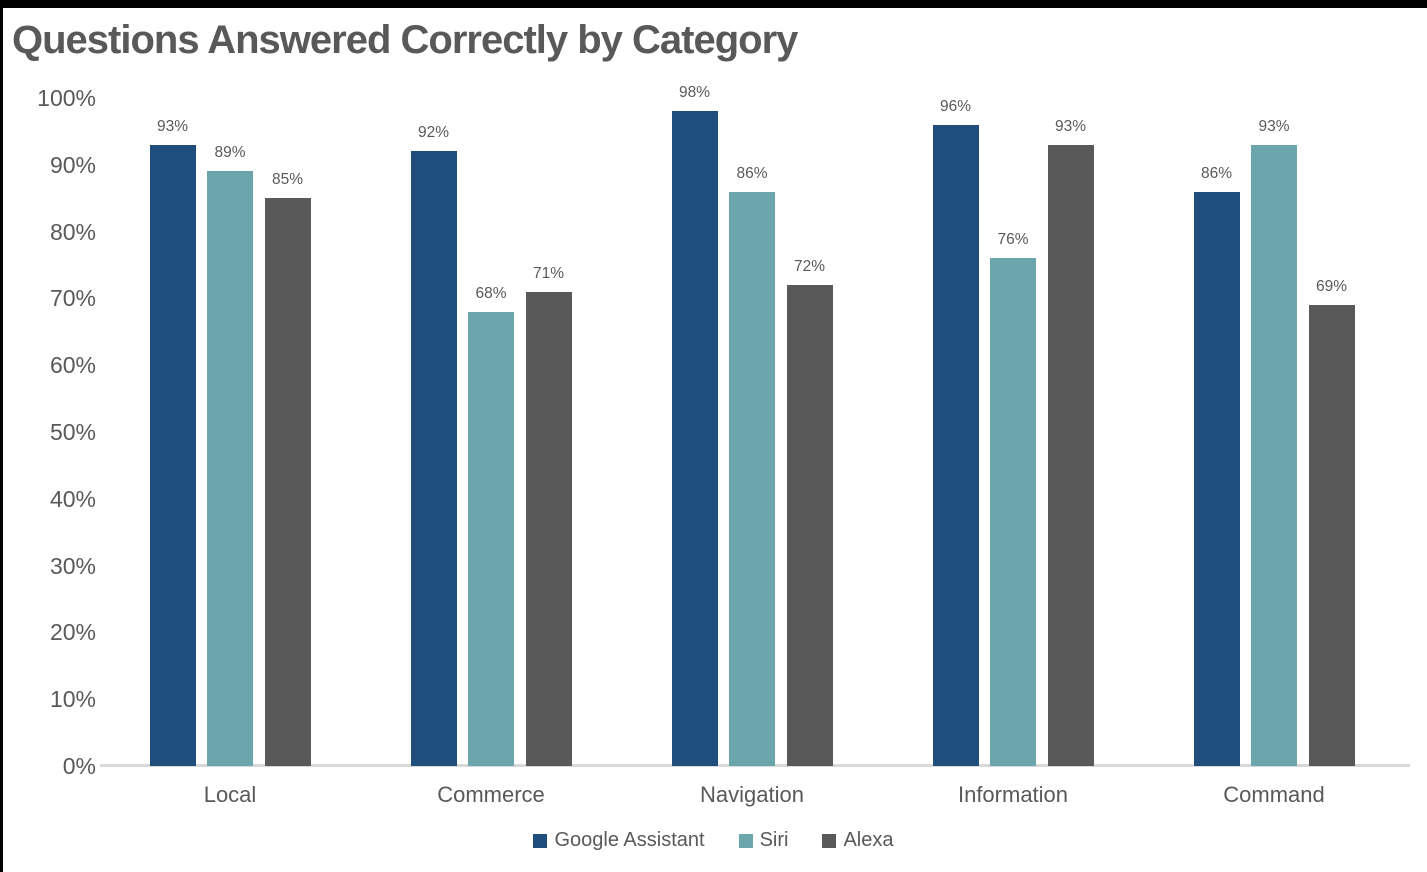 This screenshot has width=1427, height=872. Describe the element at coordinates (774, 840) in the screenshot. I see `legend-label: Siri` at that location.